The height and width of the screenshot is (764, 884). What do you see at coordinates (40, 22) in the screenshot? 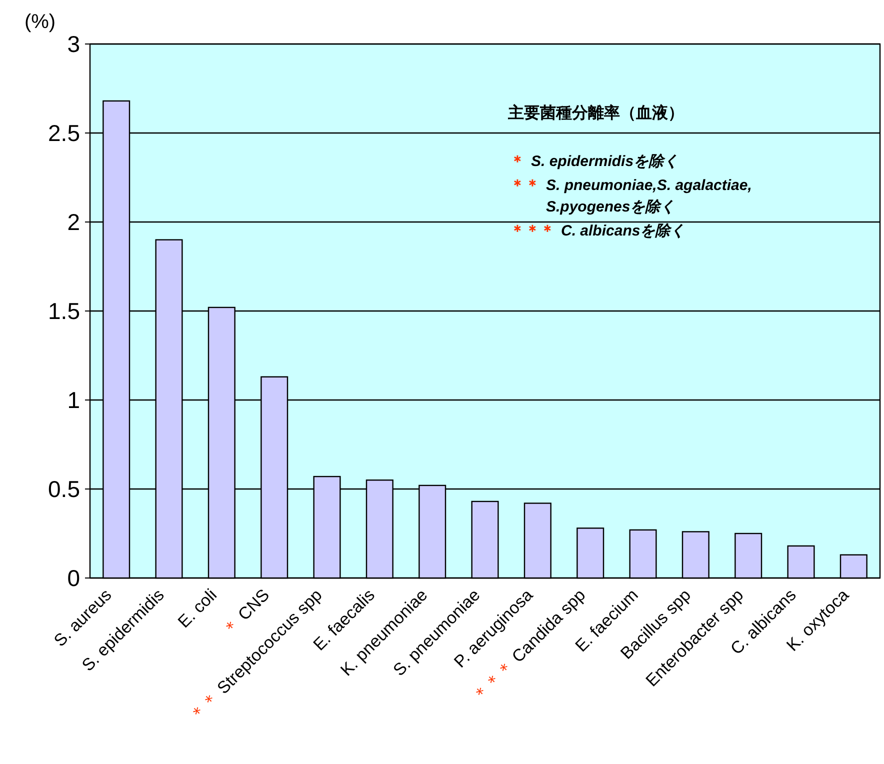
I see `y-axis-title: (%)` at bounding box center [40, 22].